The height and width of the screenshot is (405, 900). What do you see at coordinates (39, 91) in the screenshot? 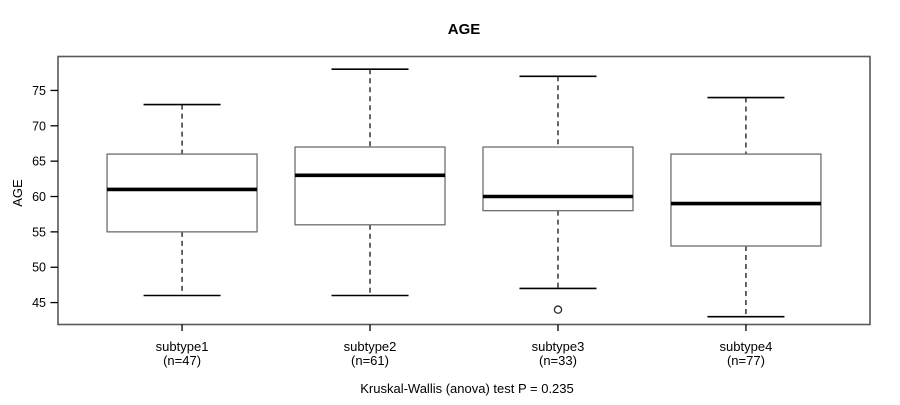
I see `y-tick-label: 75` at bounding box center [39, 91].